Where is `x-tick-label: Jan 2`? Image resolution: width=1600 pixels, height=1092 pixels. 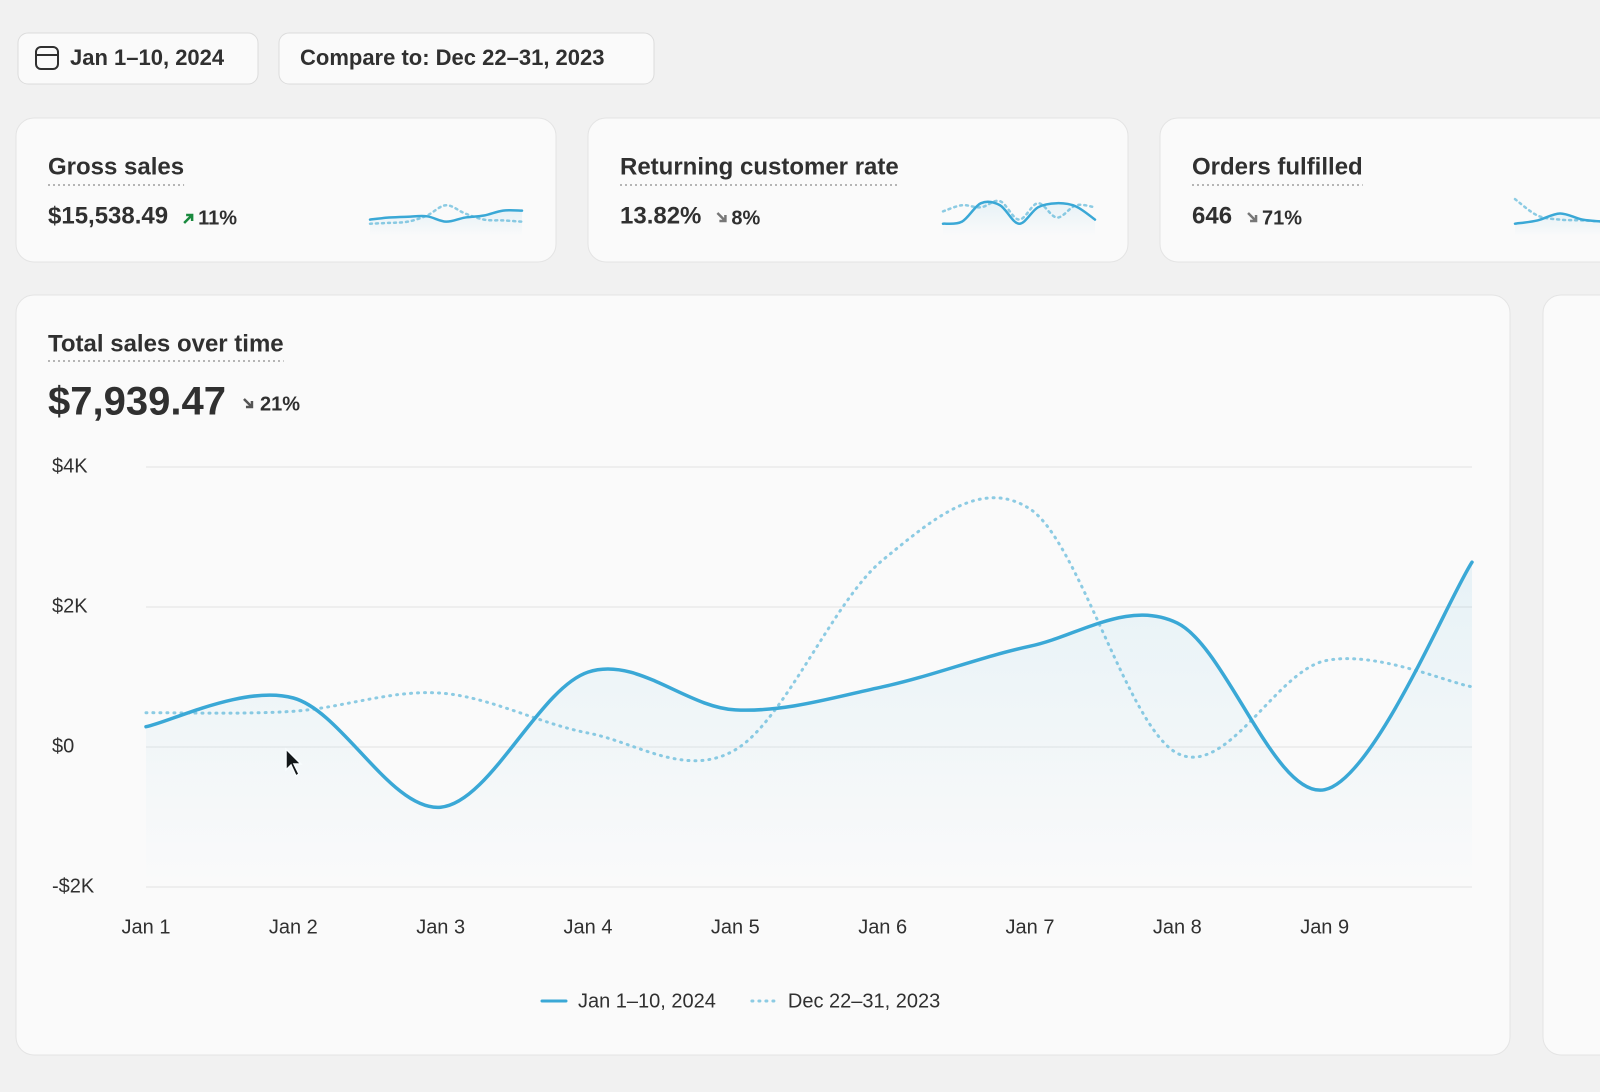 x-tick-label: Jan 2 is located at coordinates (293, 927).